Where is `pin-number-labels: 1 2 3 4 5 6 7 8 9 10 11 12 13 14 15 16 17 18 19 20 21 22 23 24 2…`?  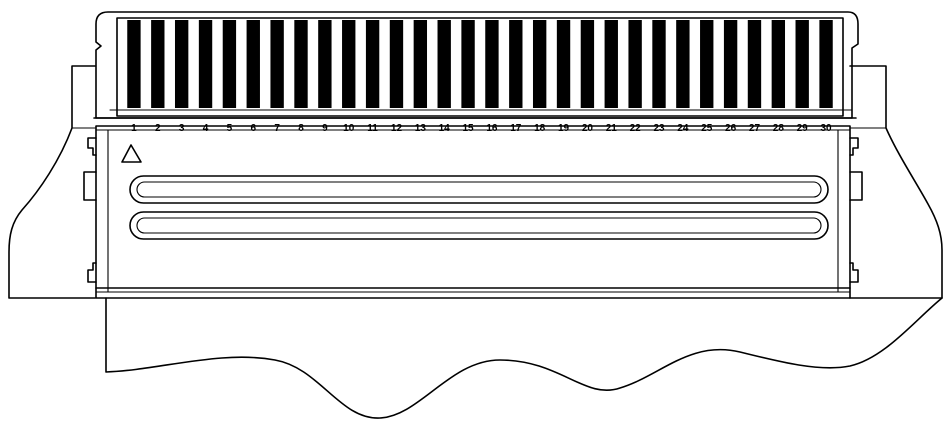 pin-number-labels: 1 2 3 4 5 6 7 8 9 10 11 12 13 14 15 16 17 18 19 20 21 22 23 24 2… is located at coordinates (481, 128).